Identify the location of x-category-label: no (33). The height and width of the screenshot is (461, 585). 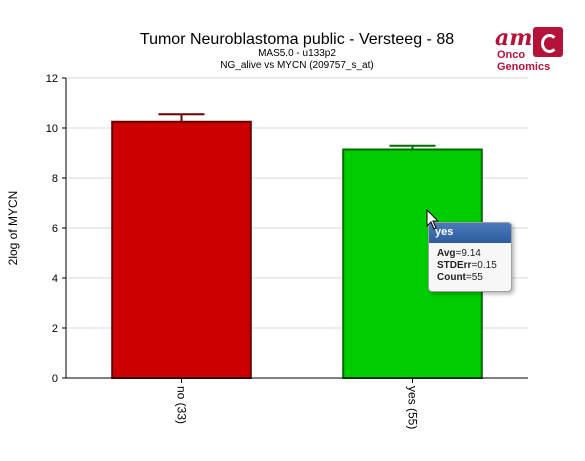
(182, 405).